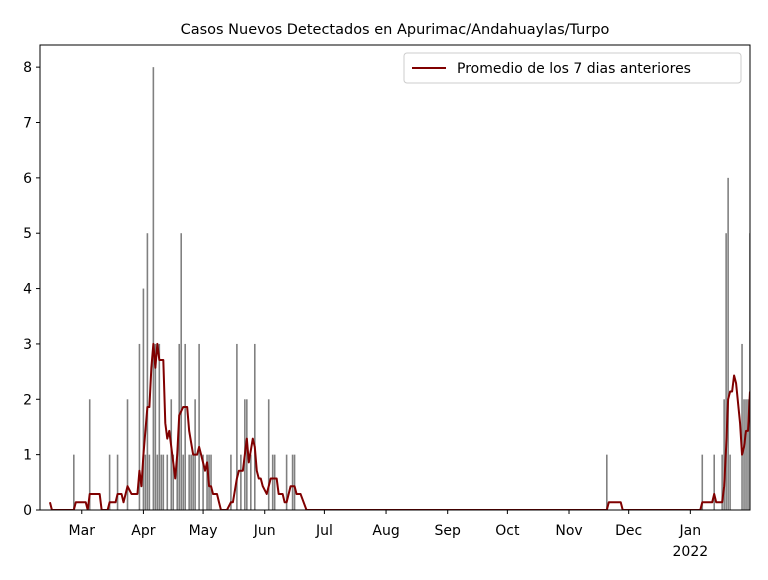 The image size is (768, 580). Describe the element at coordinates (27, 400) in the screenshot. I see `y-tick-label: 2` at that location.